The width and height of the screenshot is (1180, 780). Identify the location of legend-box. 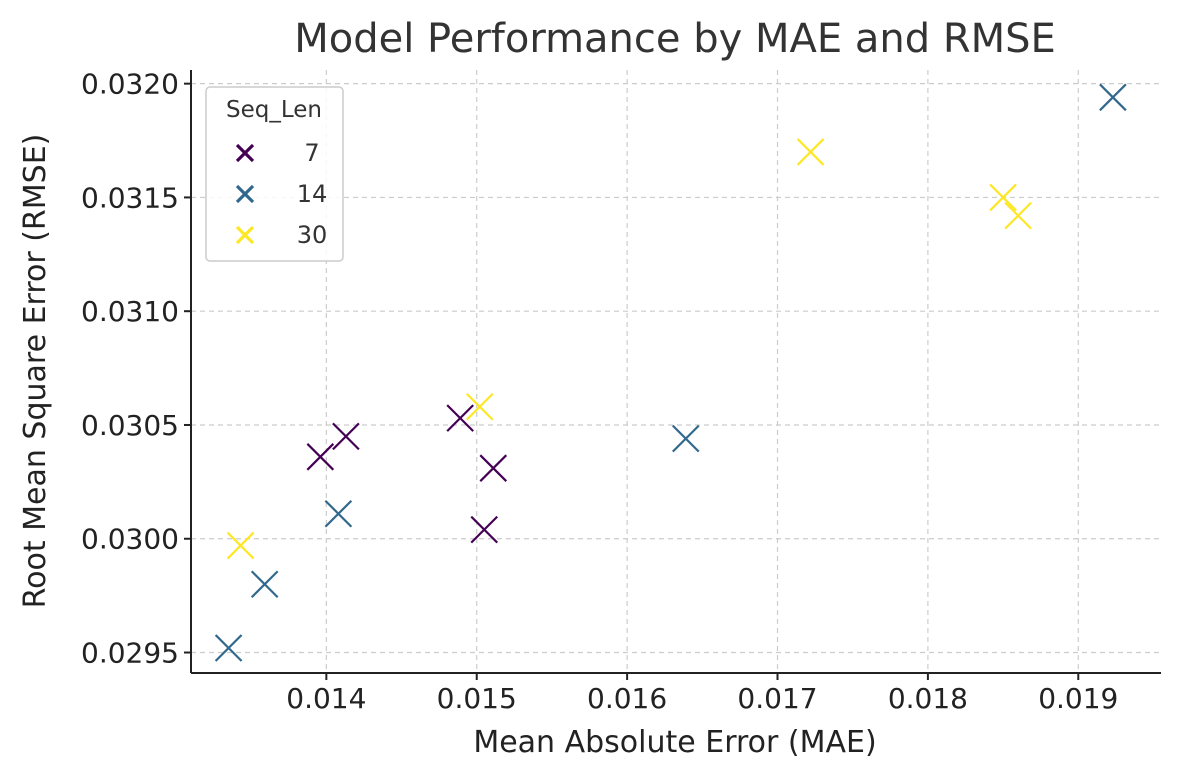
(274, 174).